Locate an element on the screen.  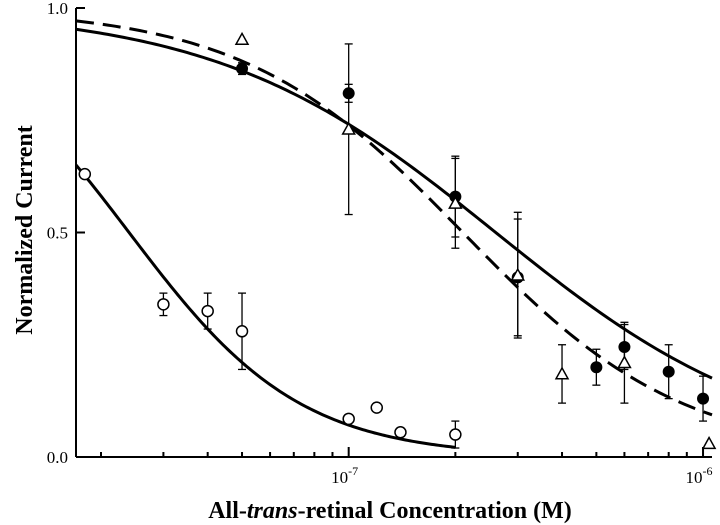
x-tick-label: 10⁻⁶ is located at coordinates (699, 475).